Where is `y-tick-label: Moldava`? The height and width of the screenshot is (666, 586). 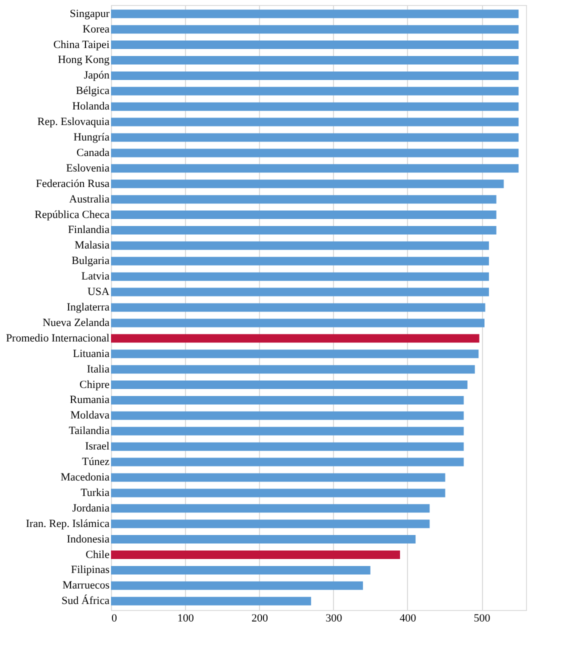 y-tick-label: Moldava is located at coordinates (90, 416).